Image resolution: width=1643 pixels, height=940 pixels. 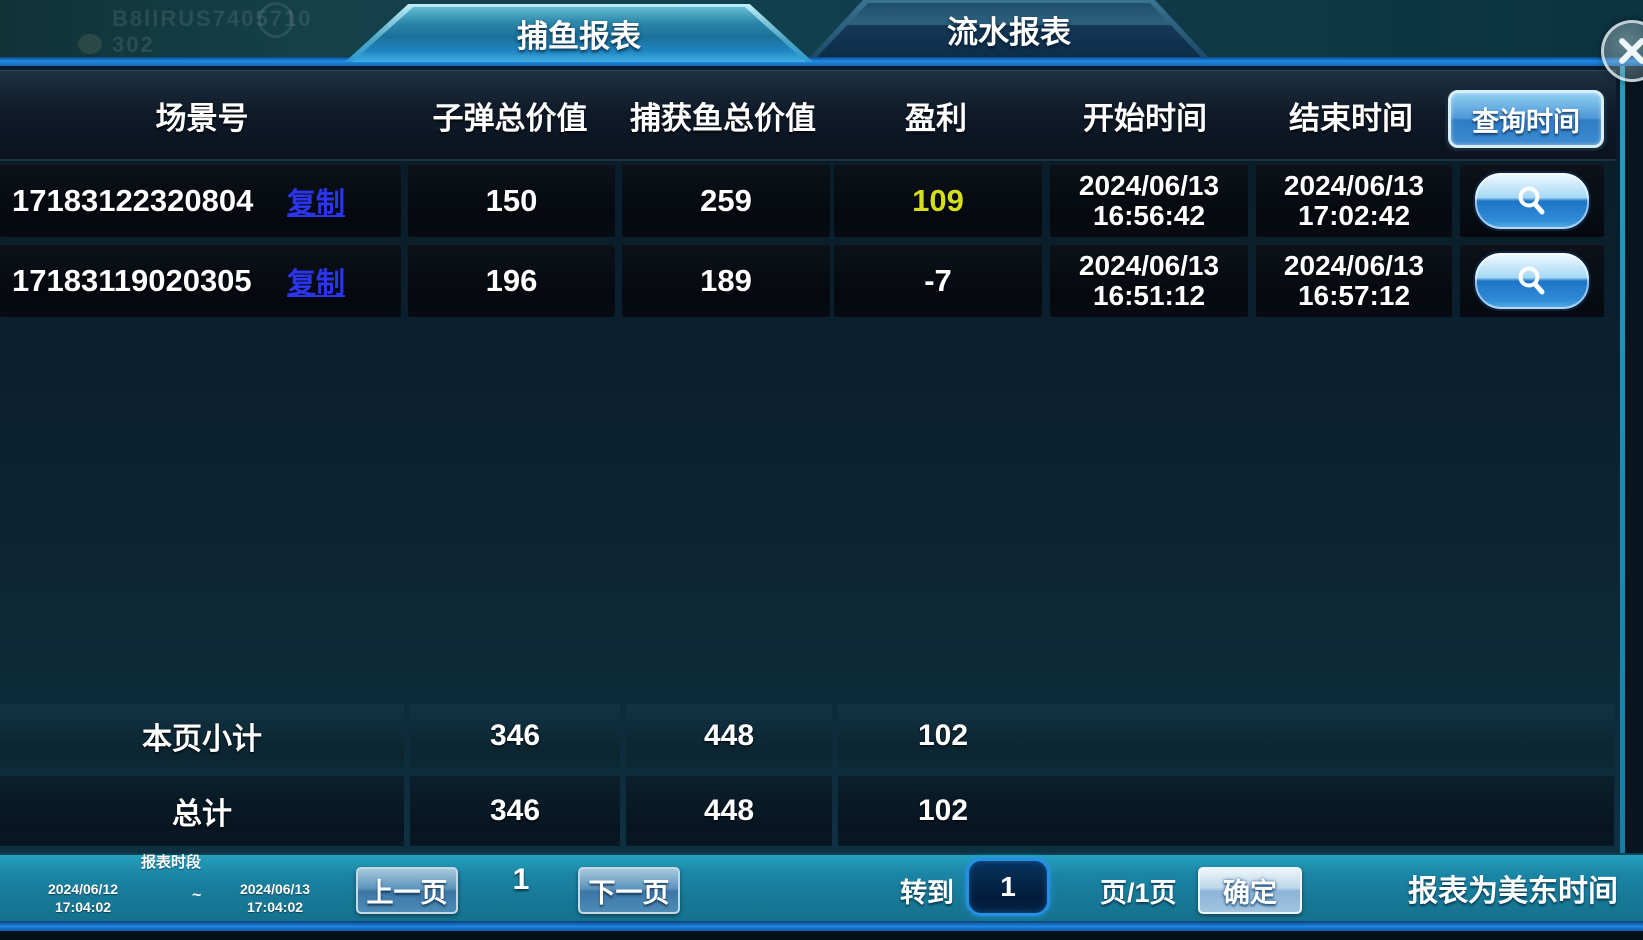 I want to click on end-time-cell: 2024/06/13 17:02:42, so click(x=1354, y=201).